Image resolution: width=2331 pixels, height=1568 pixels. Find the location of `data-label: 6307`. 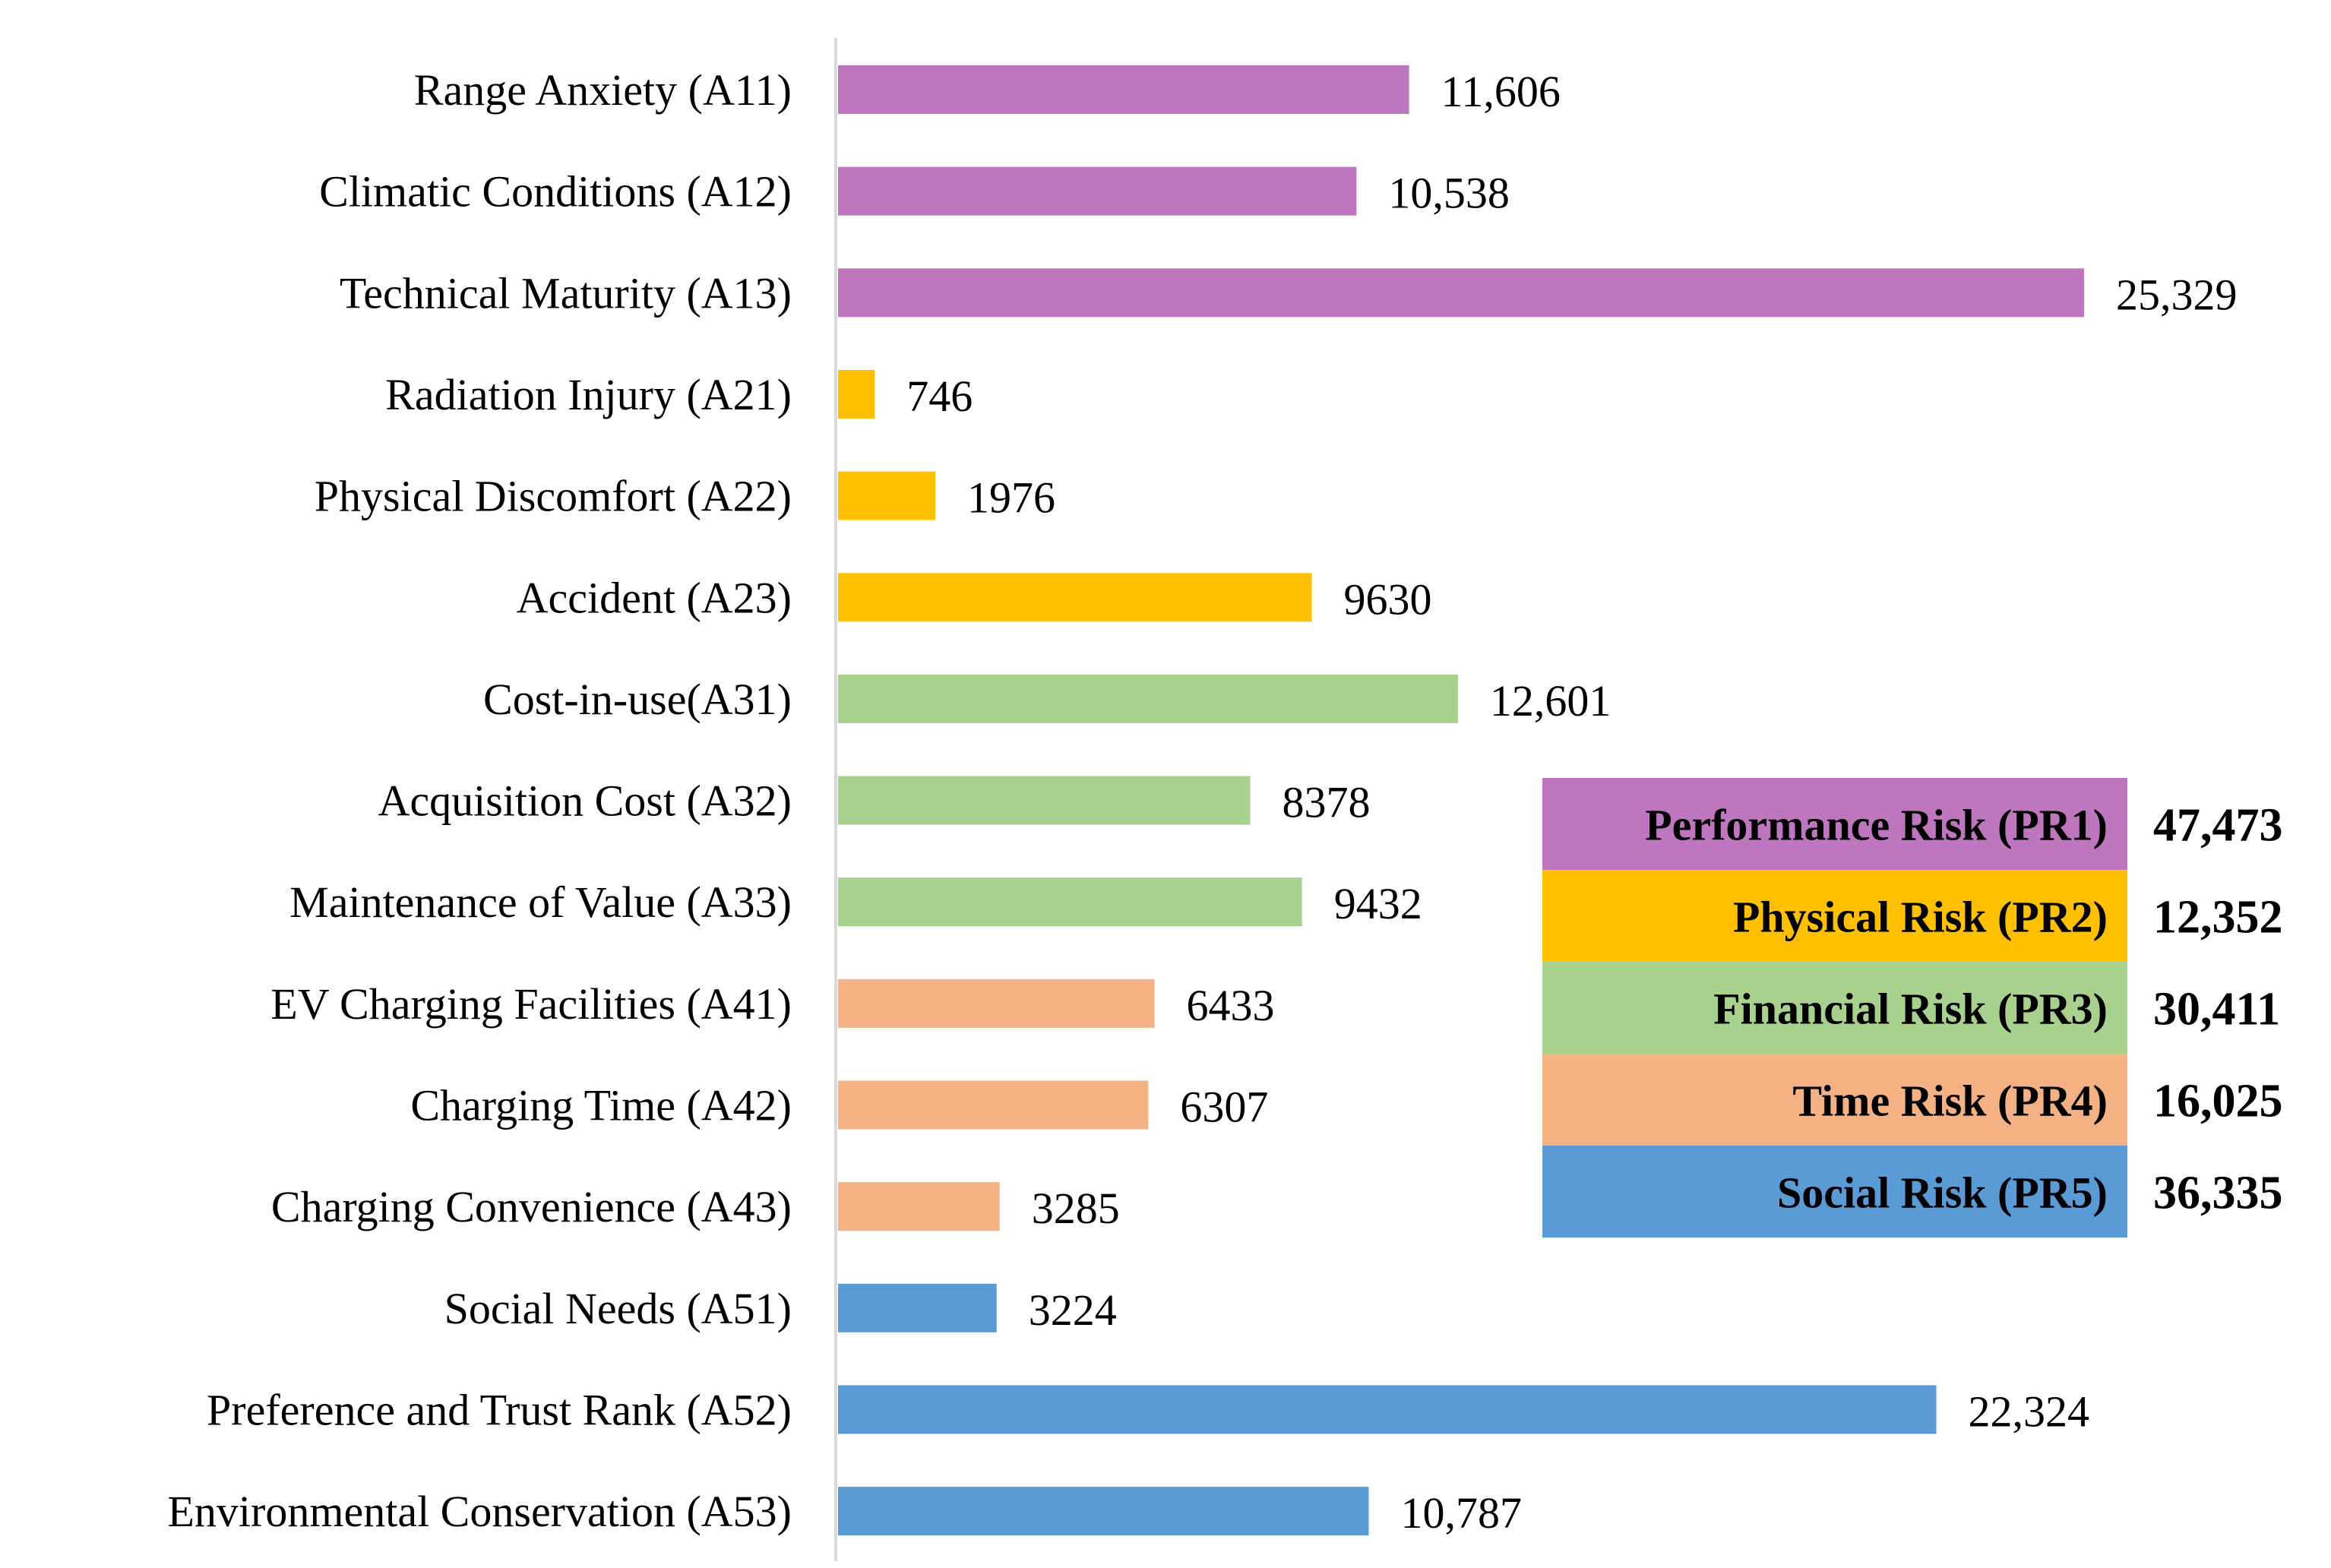

data-label: 6307 is located at coordinates (1224, 1107).